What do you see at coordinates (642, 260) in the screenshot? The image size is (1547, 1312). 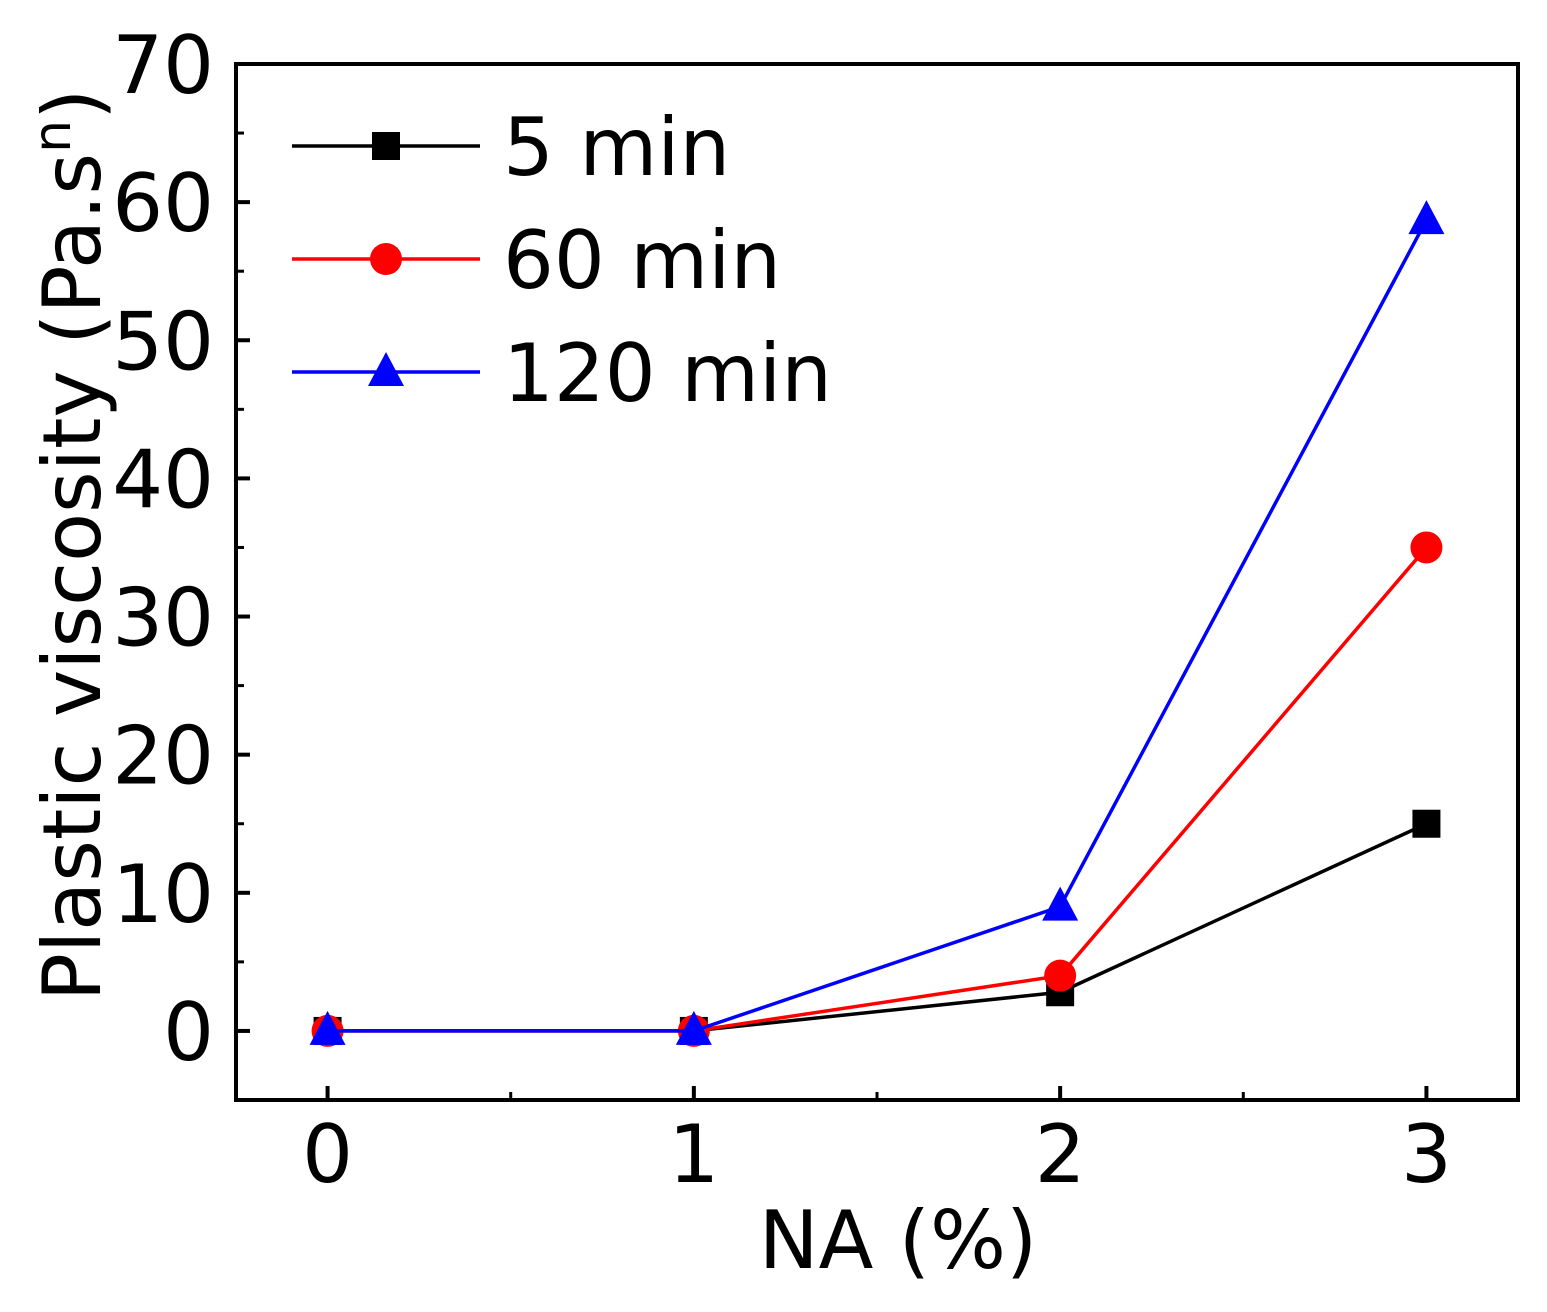 I see `legend-label: 60 min` at bounding box center [642, 260].